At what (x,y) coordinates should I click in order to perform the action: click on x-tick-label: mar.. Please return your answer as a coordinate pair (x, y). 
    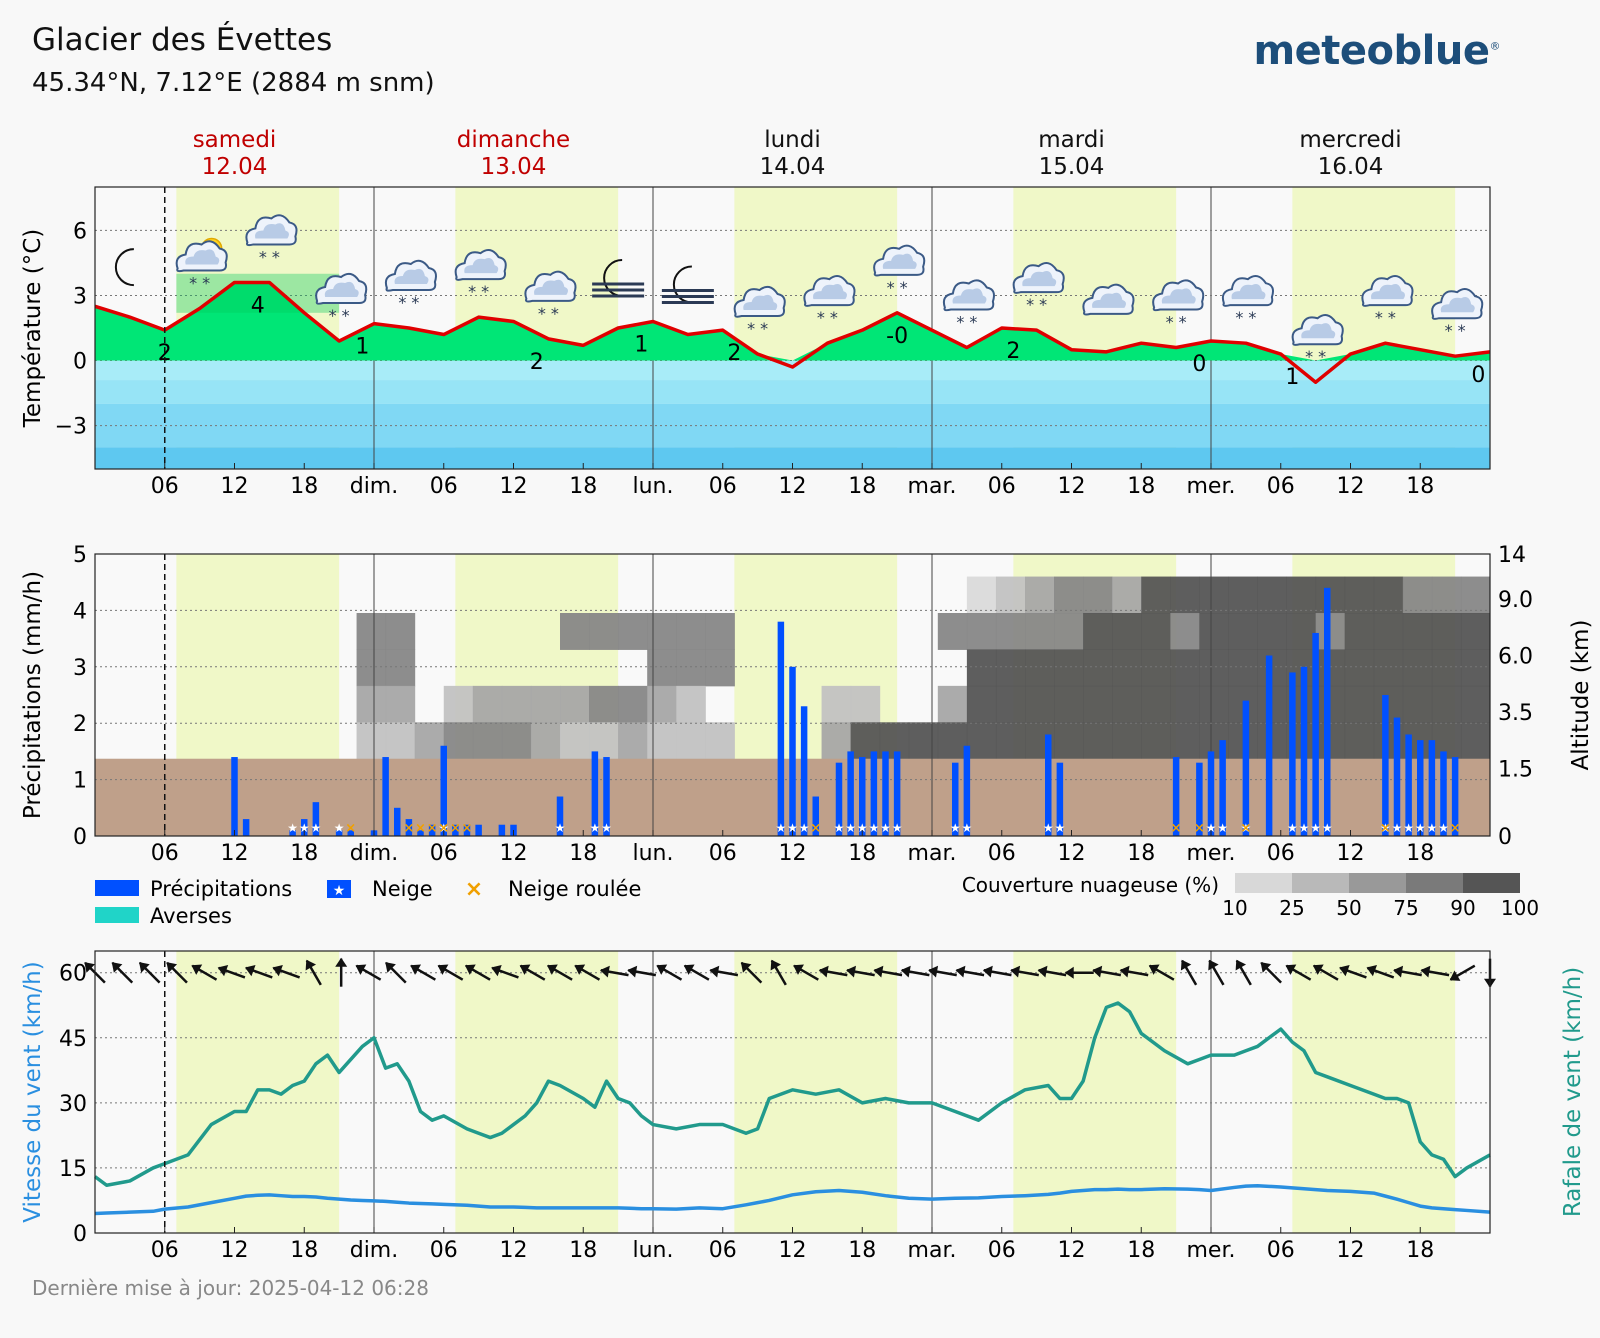
    Looking at the image, I should click on (932, 853).